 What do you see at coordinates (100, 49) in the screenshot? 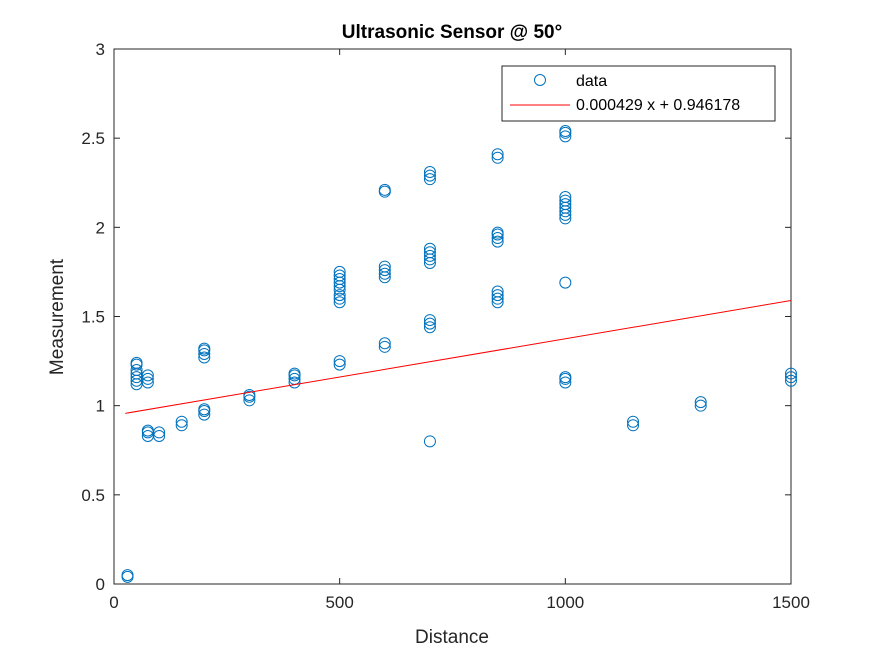
I see `y-tick-label: 3` at bounding box center [100, 49].